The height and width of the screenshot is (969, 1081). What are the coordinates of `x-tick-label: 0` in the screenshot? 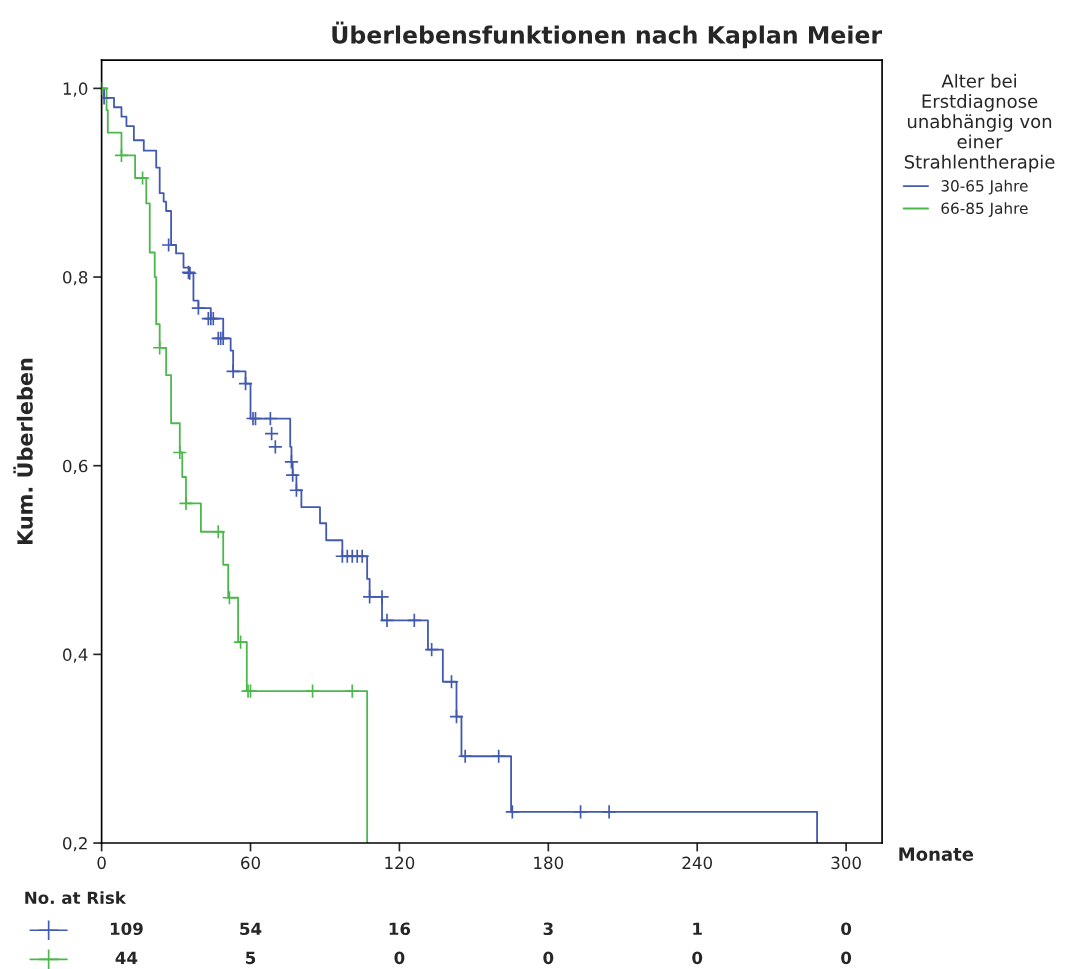 It's located at (101, 863).